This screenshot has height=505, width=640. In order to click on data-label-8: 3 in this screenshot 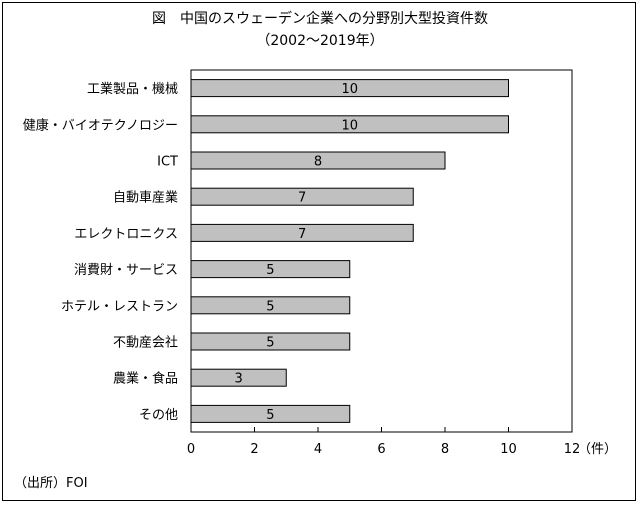, I will do `click(238, 379)`.